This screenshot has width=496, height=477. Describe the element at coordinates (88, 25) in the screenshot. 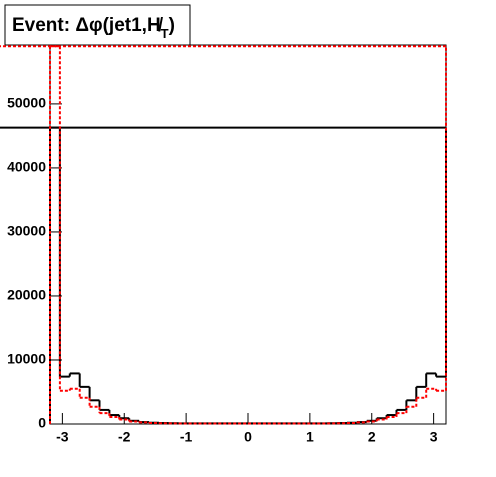

I see `title-main: Event: Δφ(jet1,H̸` at that location.